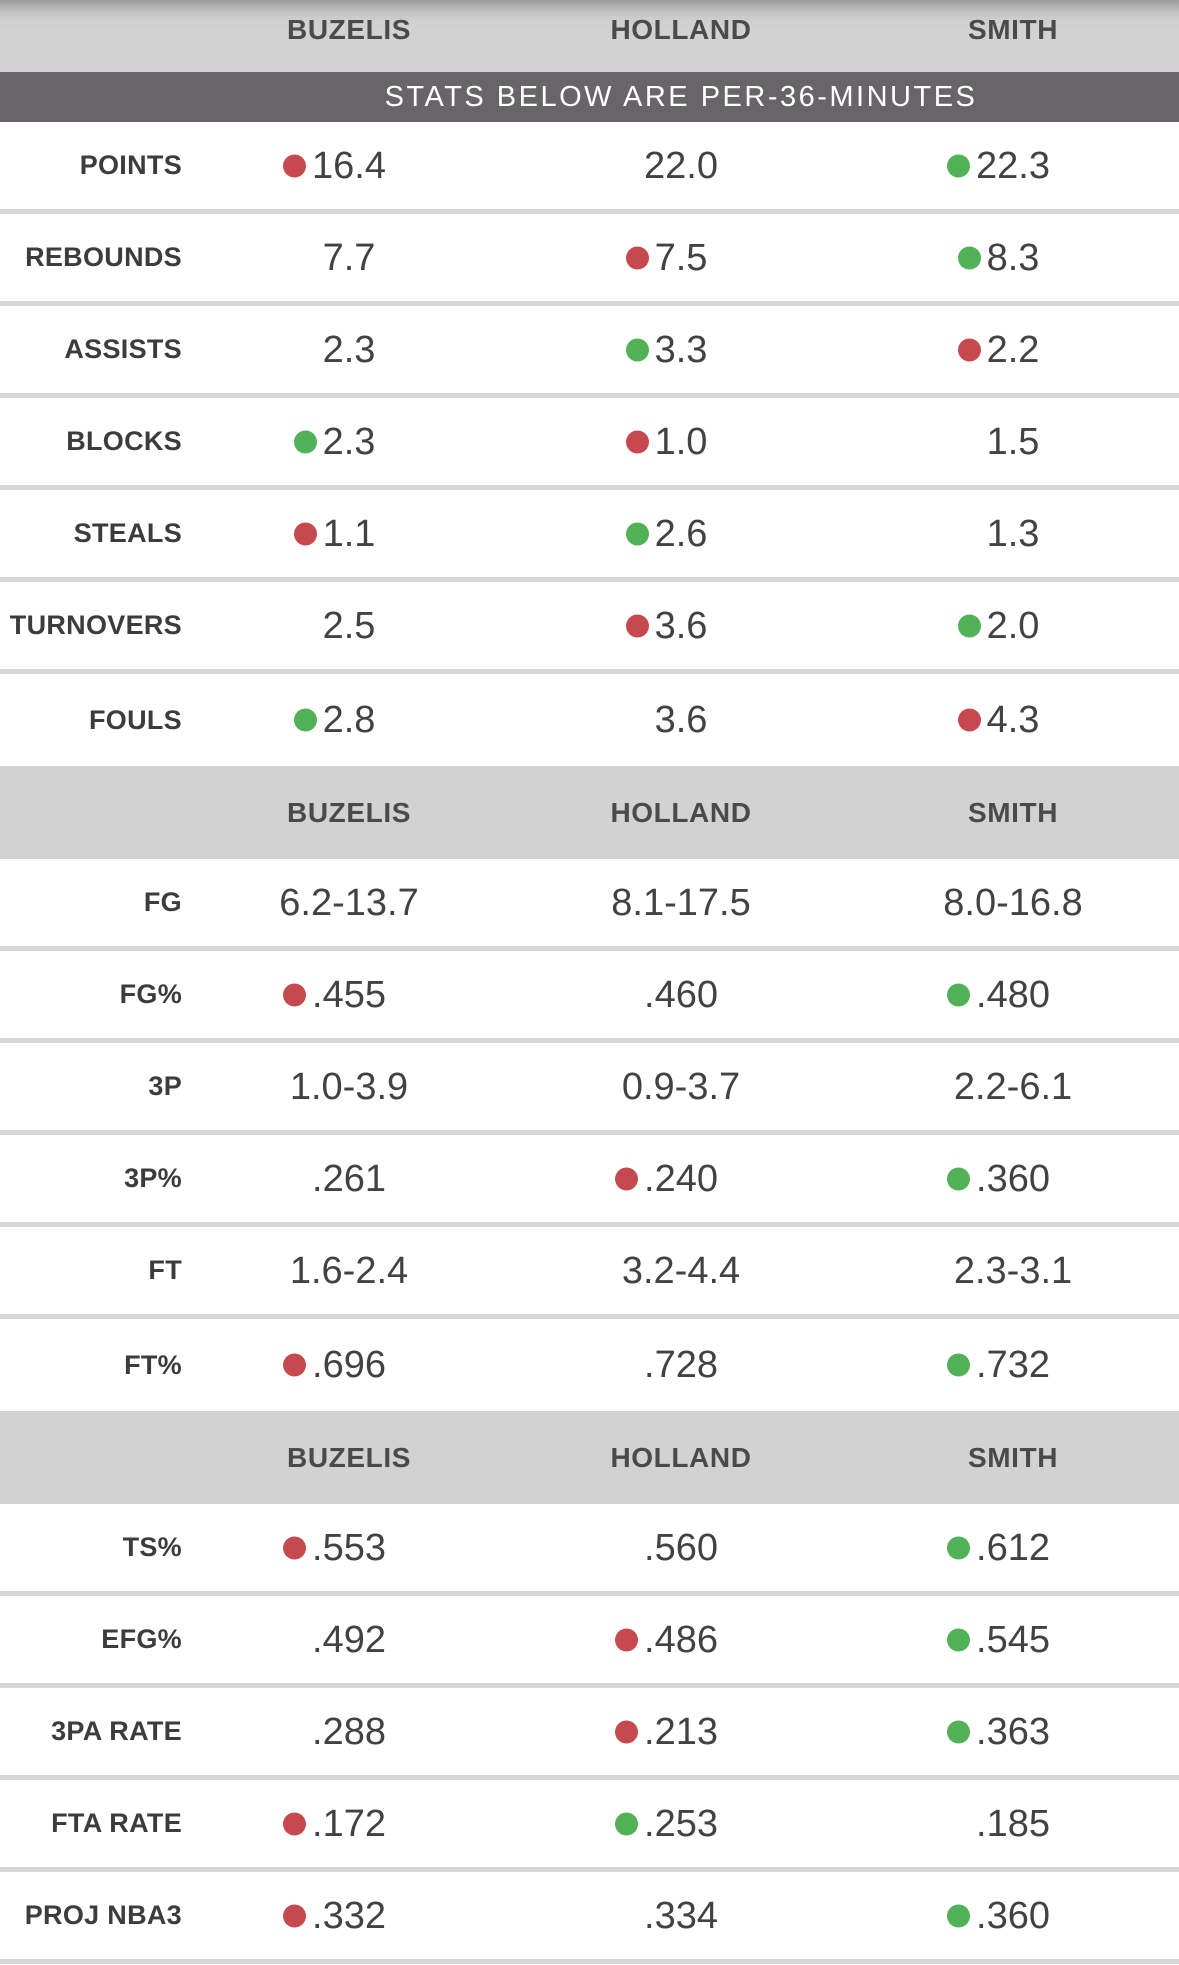 Image resolution: width=1179 pixels, height=1965 pixels. What do you see at coordinates (349, 1365) in the screenshot?
I see `stat-value-text: .696` at bounding box center [349, 1365].